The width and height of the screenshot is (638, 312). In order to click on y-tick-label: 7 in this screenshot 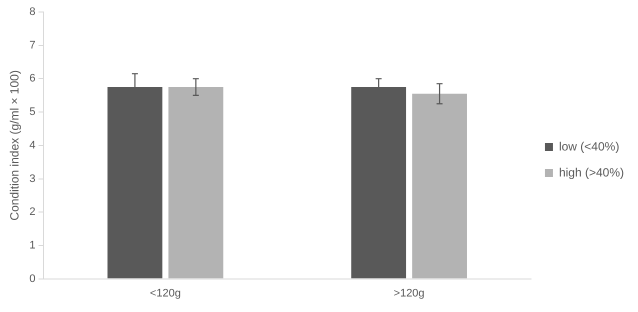, I will do `click(32, 45)`.